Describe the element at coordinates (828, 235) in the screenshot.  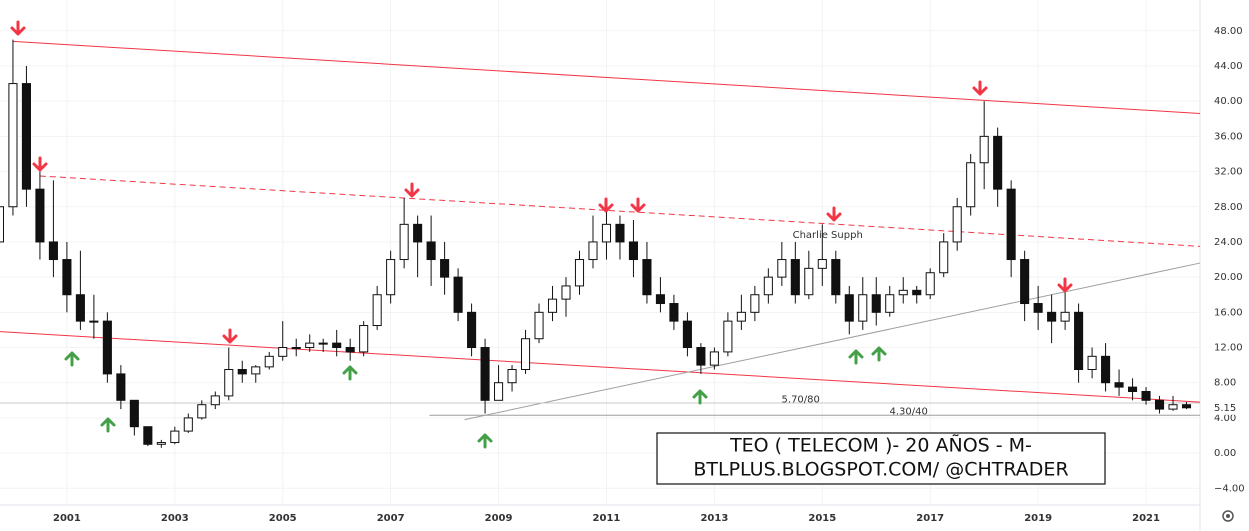
I see `annotation: Charlie Supph` at that location.